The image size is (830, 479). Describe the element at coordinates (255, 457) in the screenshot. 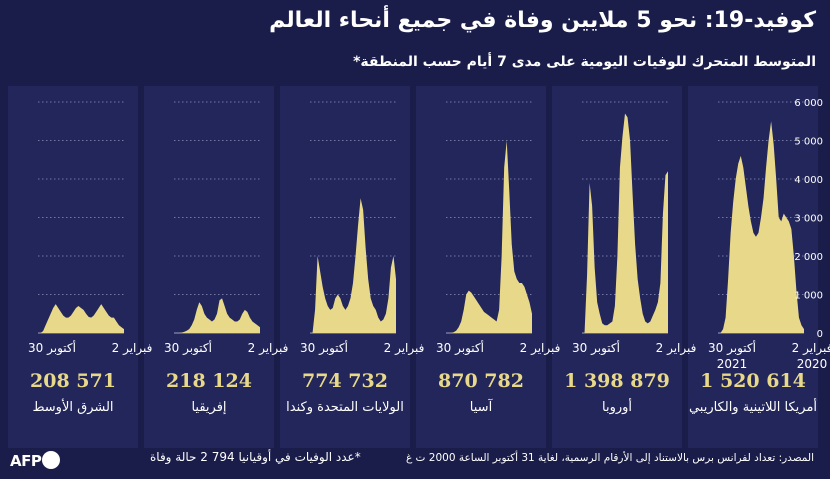

I see `oceania-note: *عدد الوفيات في أوقيانيا 794 2 حالة وفاة` at that location.